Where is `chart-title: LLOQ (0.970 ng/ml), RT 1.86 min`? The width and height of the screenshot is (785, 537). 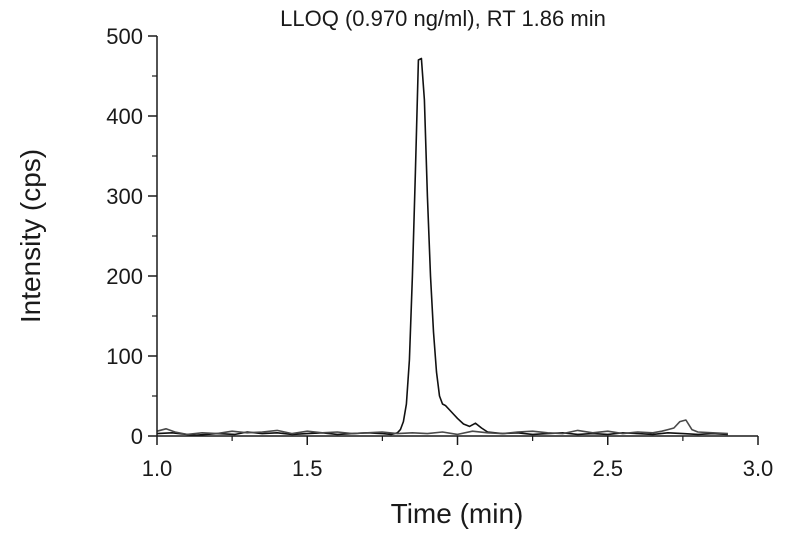 chart-title: LLOQ (0.970 ng/ml), RT 1.86 min is located at coordinates (443, 18).